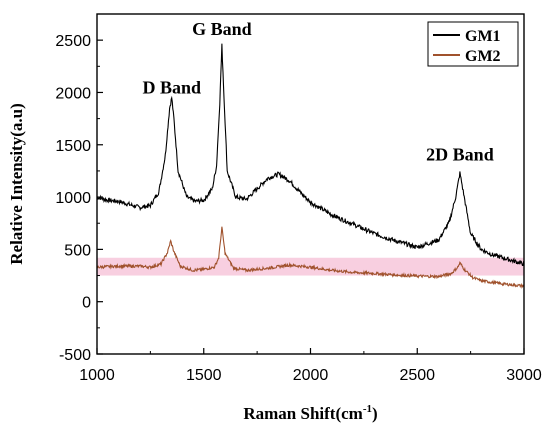 Image resolution: width=550 pixels, height=433 pixels. I want to click on annotation-2d-band: 2D Band, so click(460, 154).